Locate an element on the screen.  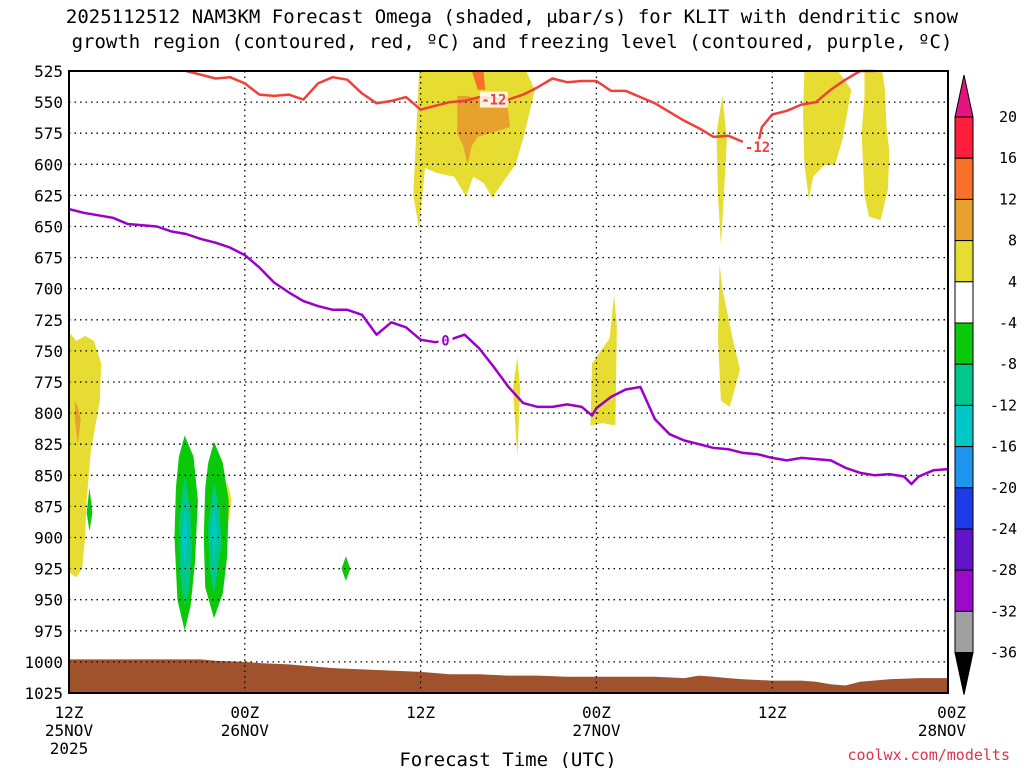
y-tick-label-950: 950 is located at coordinates (48, 600).